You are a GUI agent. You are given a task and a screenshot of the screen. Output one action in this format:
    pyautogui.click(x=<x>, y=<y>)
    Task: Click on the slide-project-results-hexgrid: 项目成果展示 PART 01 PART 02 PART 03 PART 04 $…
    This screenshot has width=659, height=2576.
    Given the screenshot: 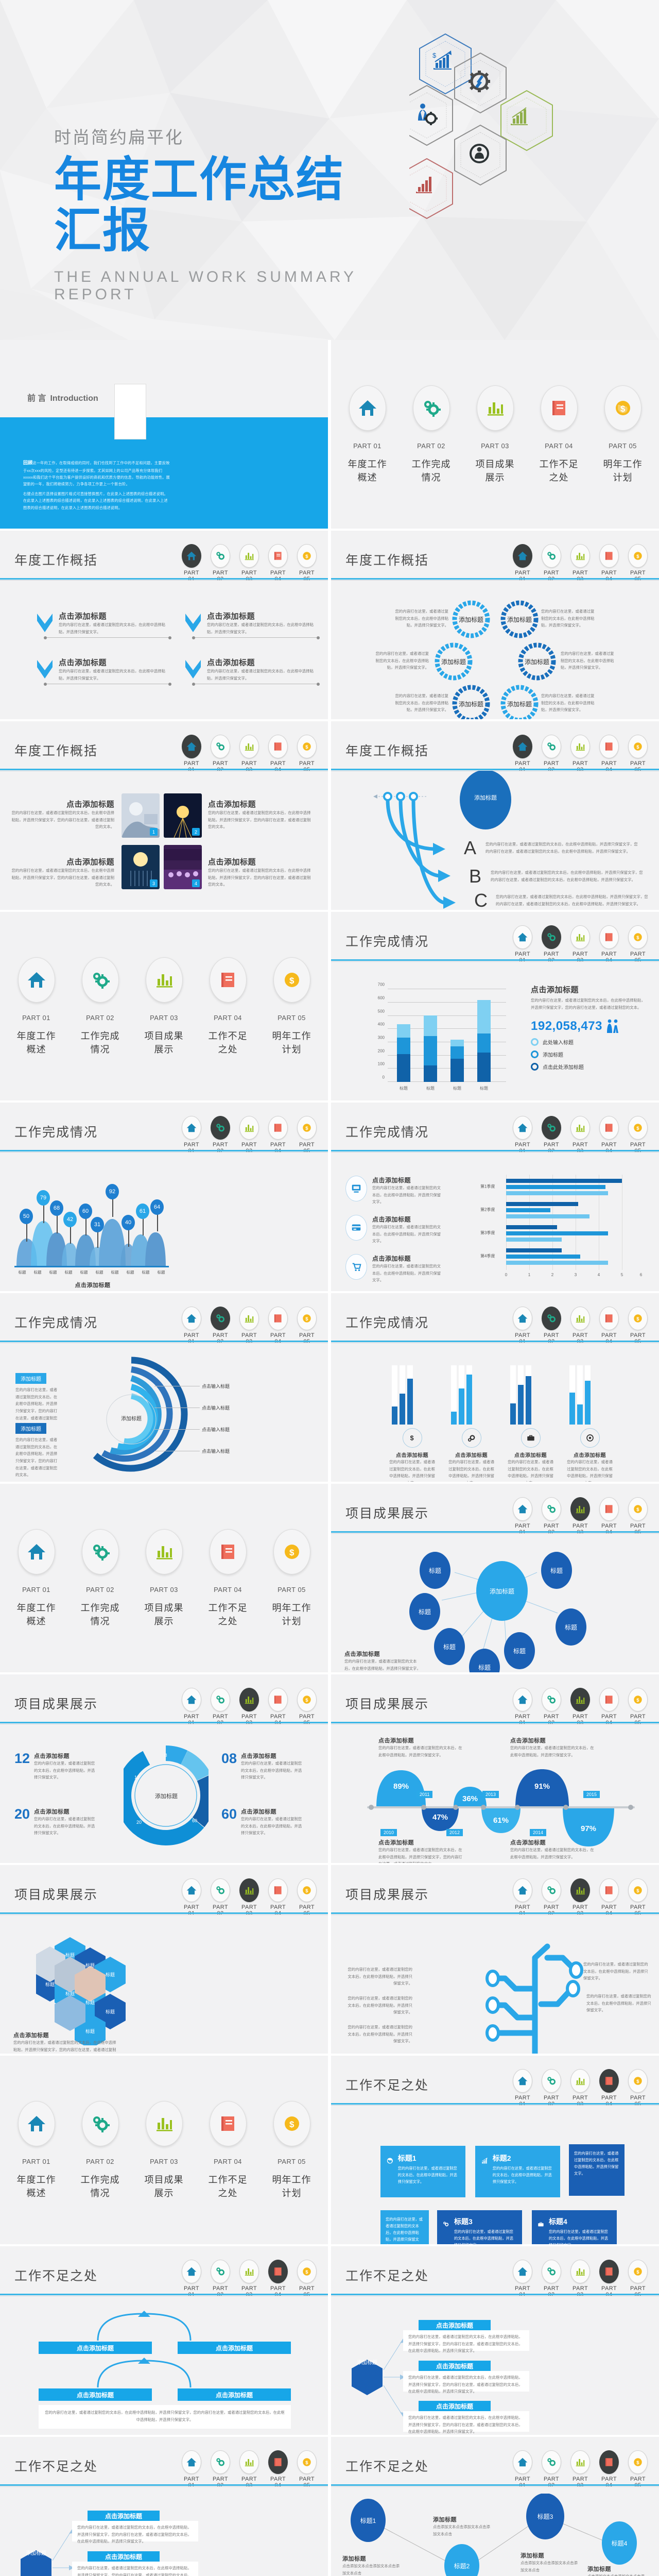 What is the action you would take?
    pyautogui.click(x=165, y=1960)
    